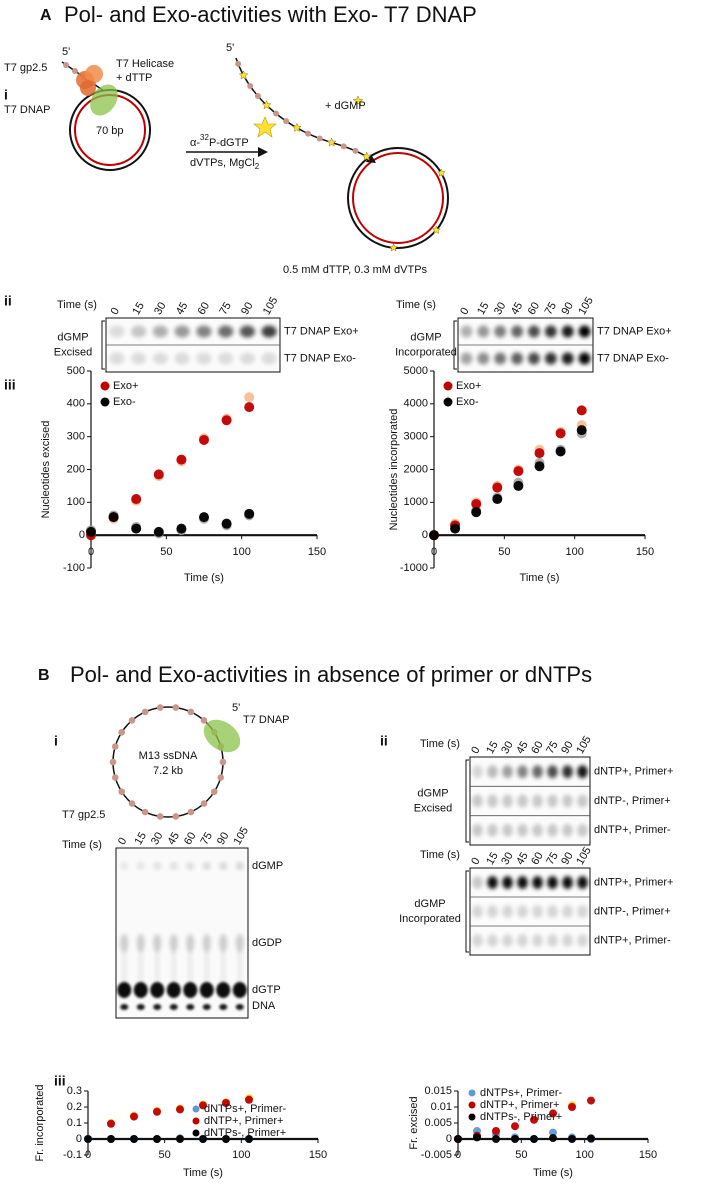 This screenshot has width=709, height=1188. What do you see at coordinates (522, 858) in the screenshot?
I see `lane-label: 45` at bounding box center [522, 858].